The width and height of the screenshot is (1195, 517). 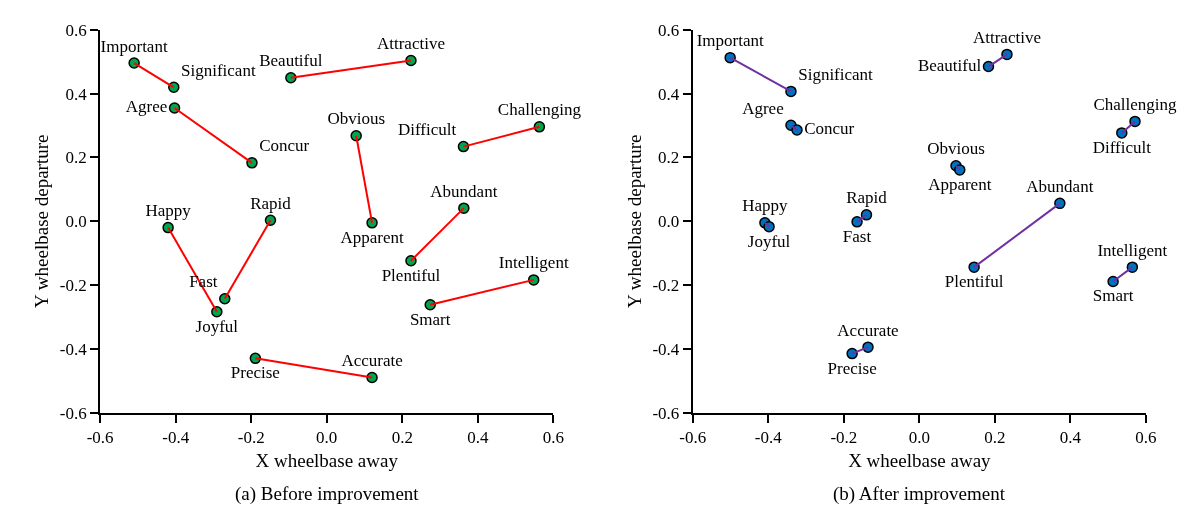 I want to click on text: (b) After improvement, so click(x=919, y=494).